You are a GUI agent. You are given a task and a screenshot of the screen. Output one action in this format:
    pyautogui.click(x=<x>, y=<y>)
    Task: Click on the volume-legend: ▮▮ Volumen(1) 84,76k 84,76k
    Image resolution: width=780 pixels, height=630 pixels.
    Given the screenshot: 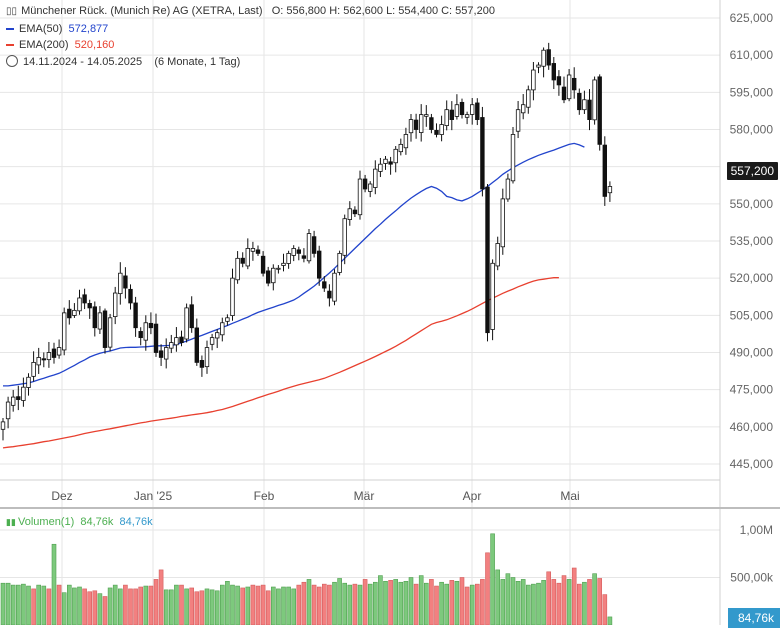 What is the action you would take?
    pyautogui.click(x=79, y=522)
    